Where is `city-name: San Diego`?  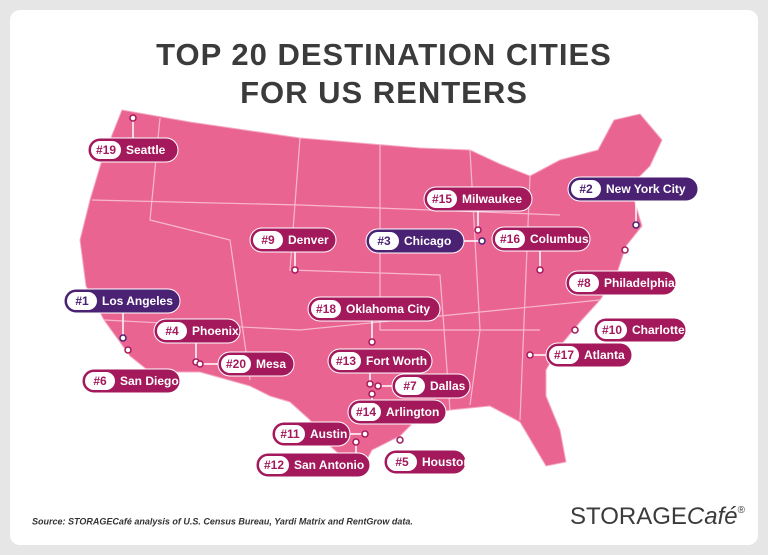 city-name: San Diego is located at coordinates (149, 381).